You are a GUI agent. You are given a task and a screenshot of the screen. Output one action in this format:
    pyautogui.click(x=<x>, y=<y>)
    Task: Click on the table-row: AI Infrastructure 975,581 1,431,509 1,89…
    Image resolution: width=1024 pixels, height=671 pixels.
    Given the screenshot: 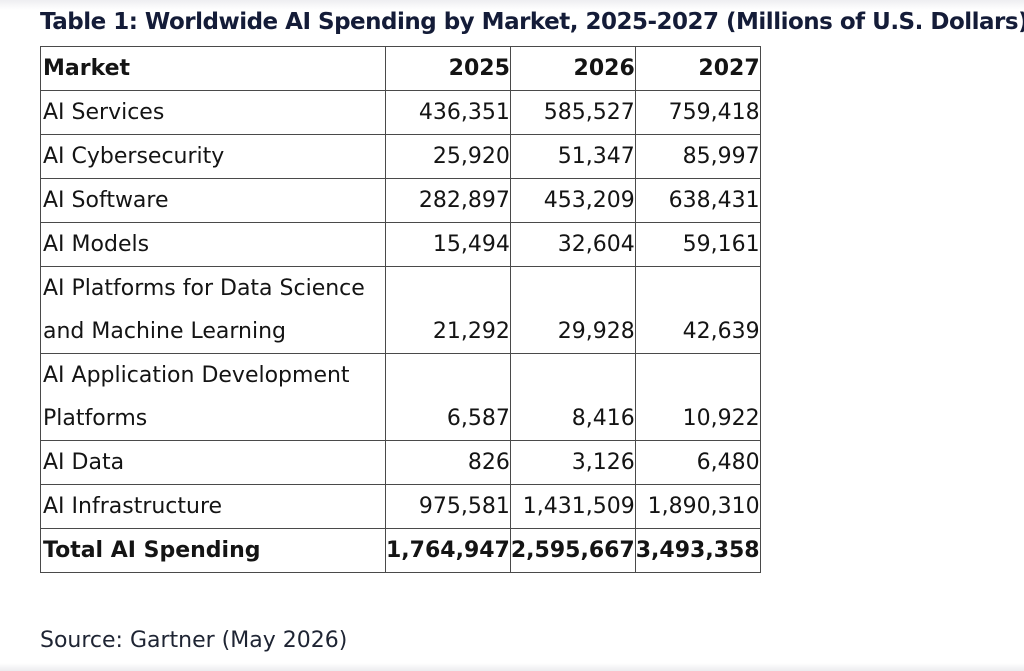 What is the action you would take?
    pyautogui.click(x=400, y=506)
    